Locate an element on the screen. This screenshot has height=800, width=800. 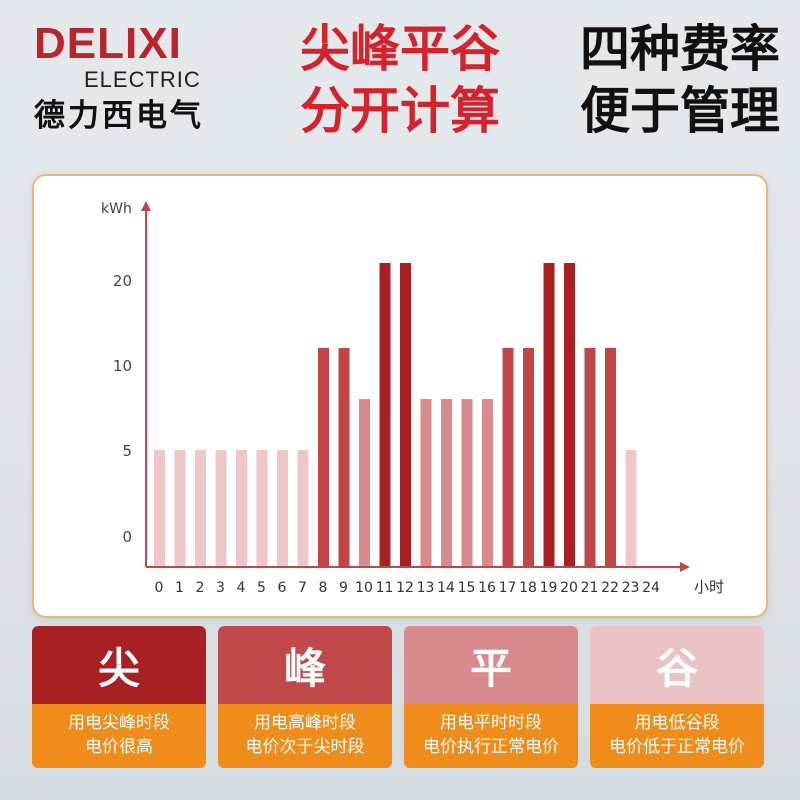
legend-line1: 用电高峰时段 is located at coordinates (305, 723).